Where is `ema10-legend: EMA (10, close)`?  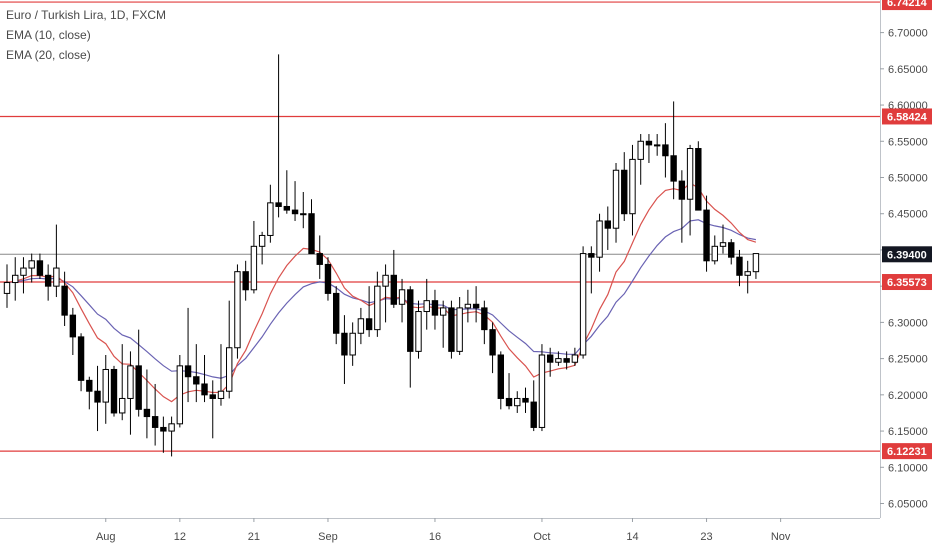 ema10-legend: EMA (10, close) is located at coordinates (48, 35).